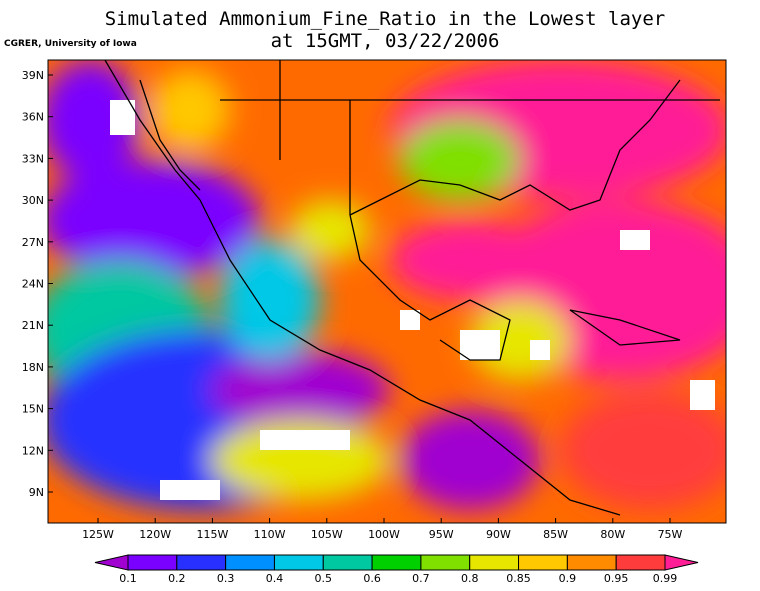 The height and width of the screenshot is (591, 760). I want to click on lat-label: 36N, so click(33, 117).